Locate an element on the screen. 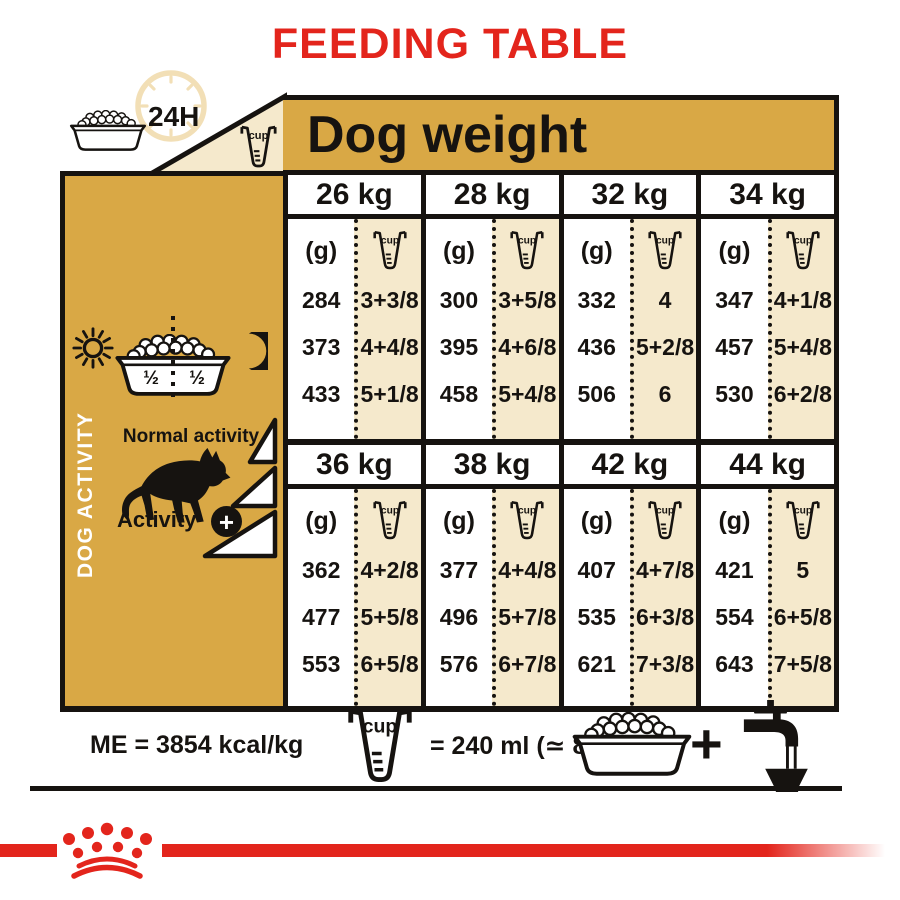 Image resolution: width=900 pixels, height=900 pixels. grams-value: 436 is located at coordinates (596, 347).